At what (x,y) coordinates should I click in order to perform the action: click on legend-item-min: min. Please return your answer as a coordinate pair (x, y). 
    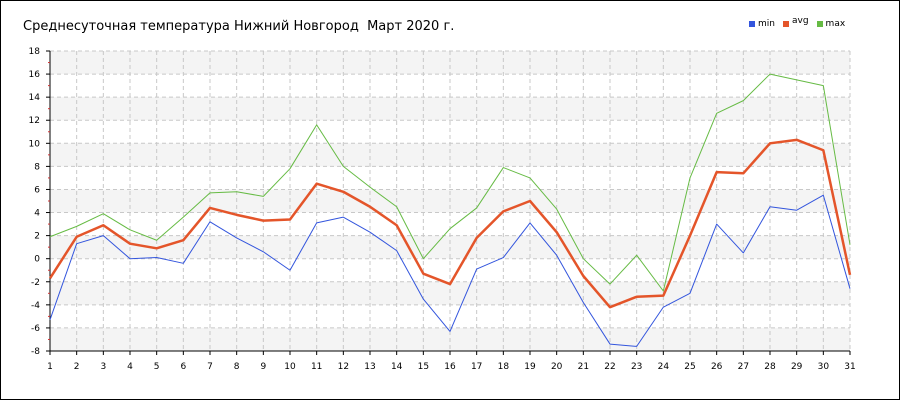
    Looking at the image, I should click on (762, 24).